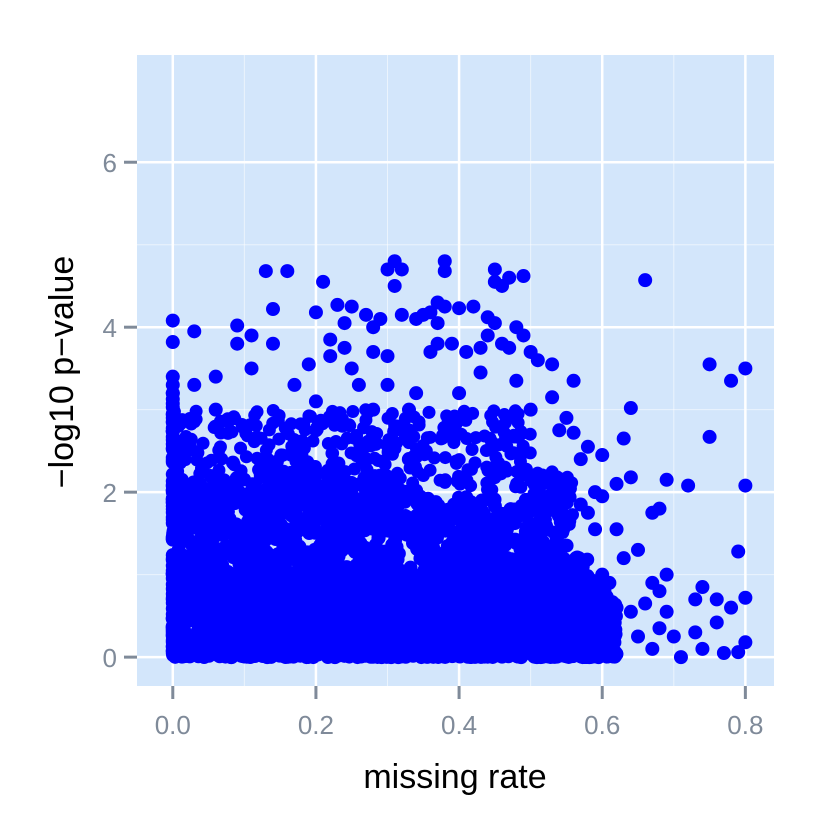 This screenshot has height=830, width=830. Describe the element at coordinates (745, 725) in the screenshot. I see `x-tick-label: 0.8` at that location.